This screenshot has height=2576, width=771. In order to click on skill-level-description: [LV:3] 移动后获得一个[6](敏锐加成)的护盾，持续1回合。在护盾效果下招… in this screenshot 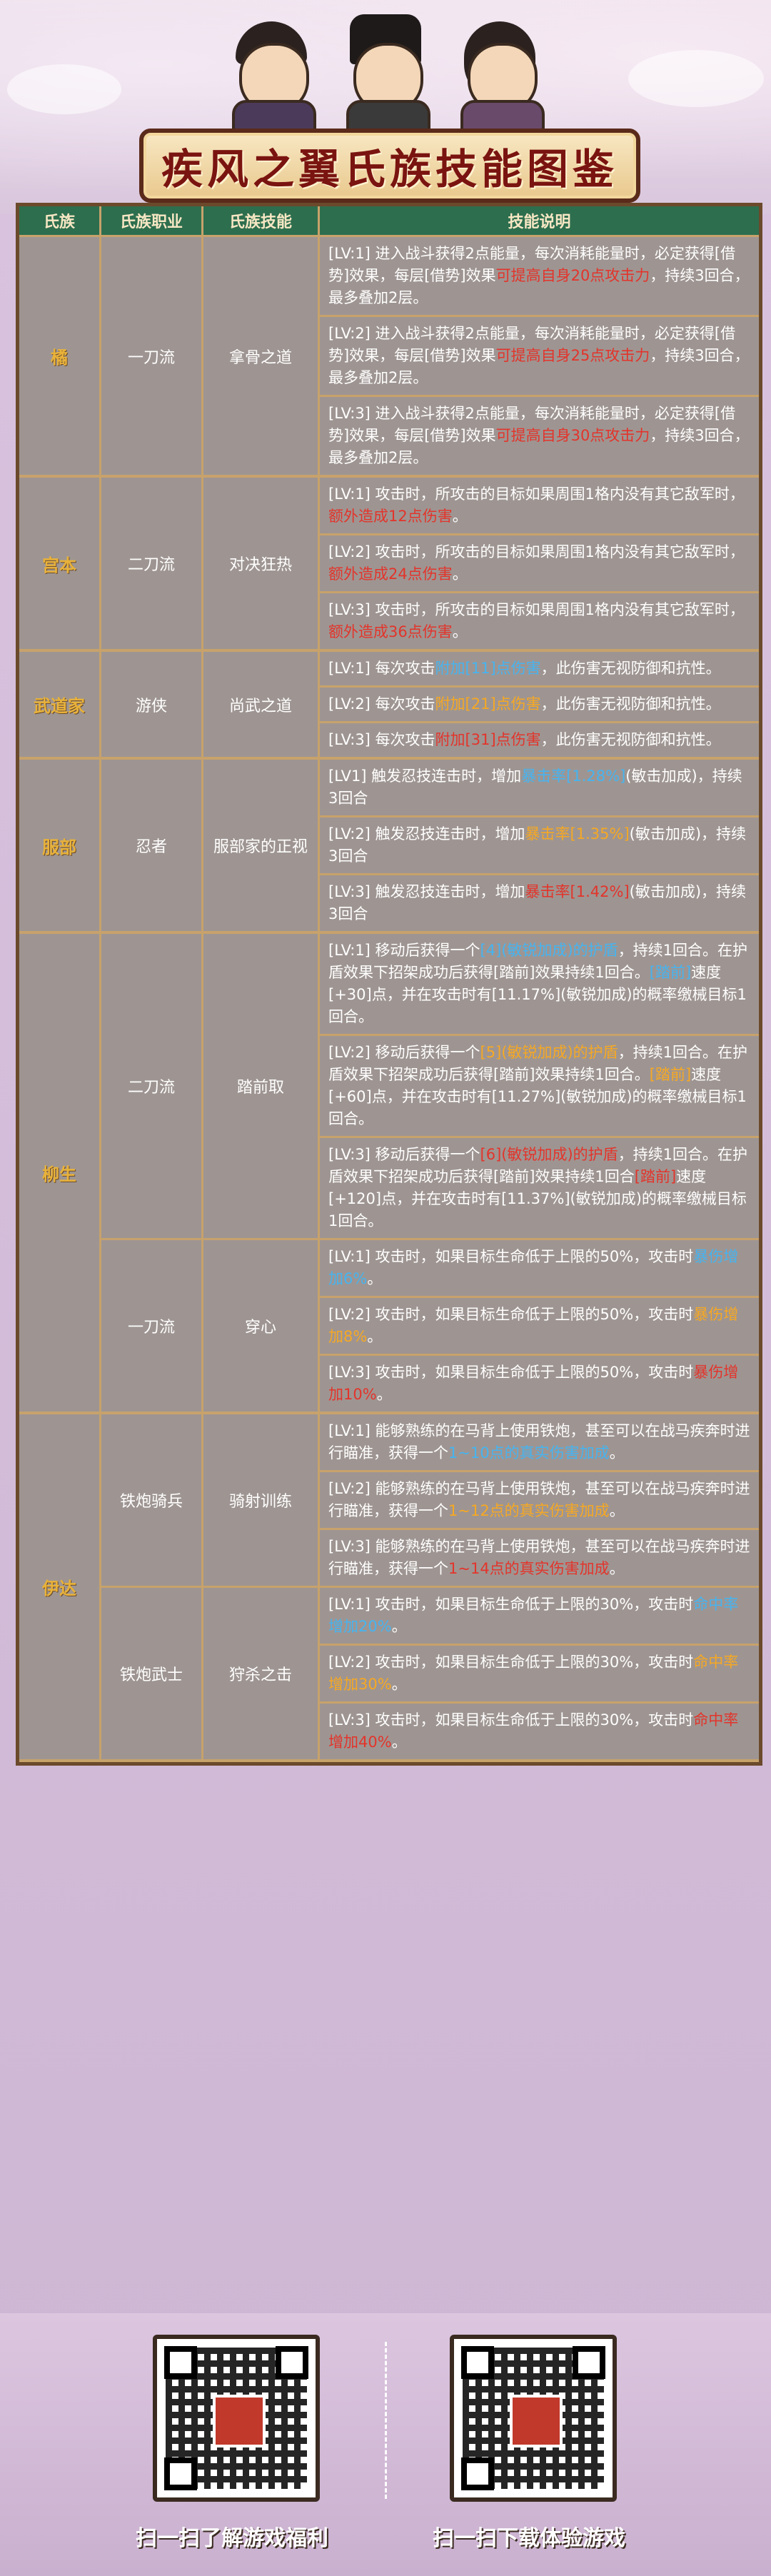, I will do `click(539, 1188)`.